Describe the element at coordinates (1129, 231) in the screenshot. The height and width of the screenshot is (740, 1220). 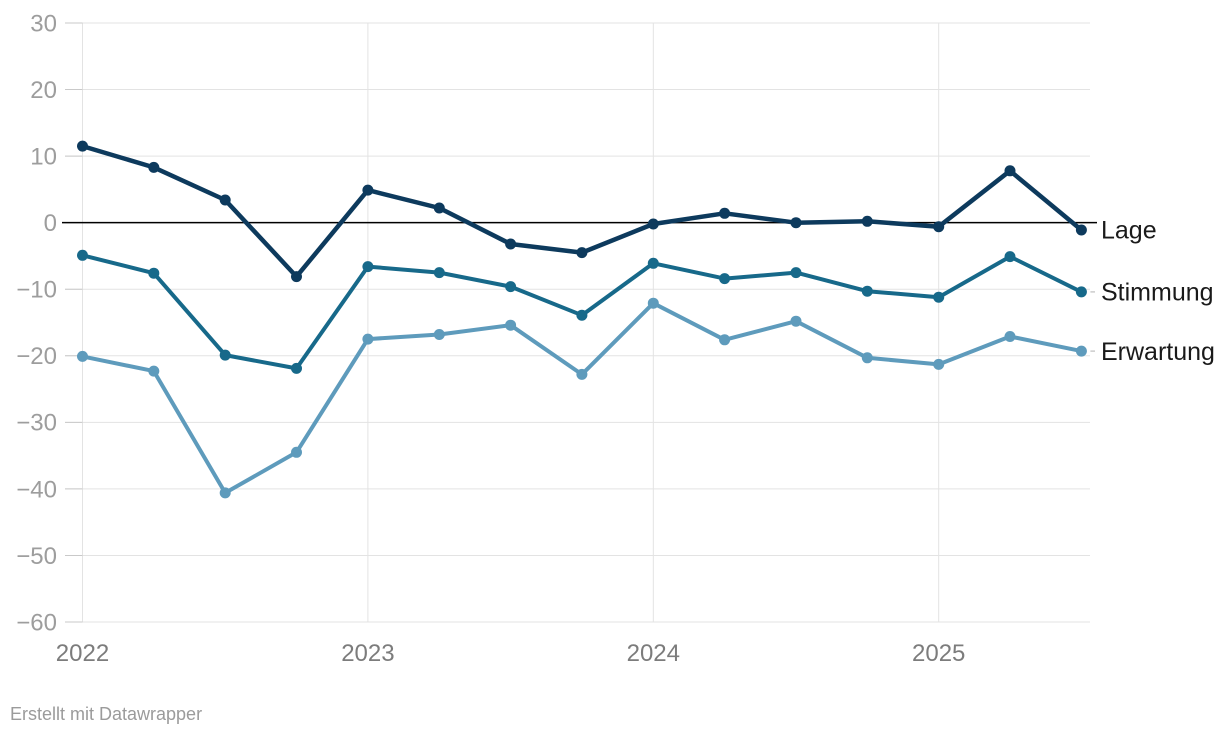
I see `series-label-lage: Lage` at that location.